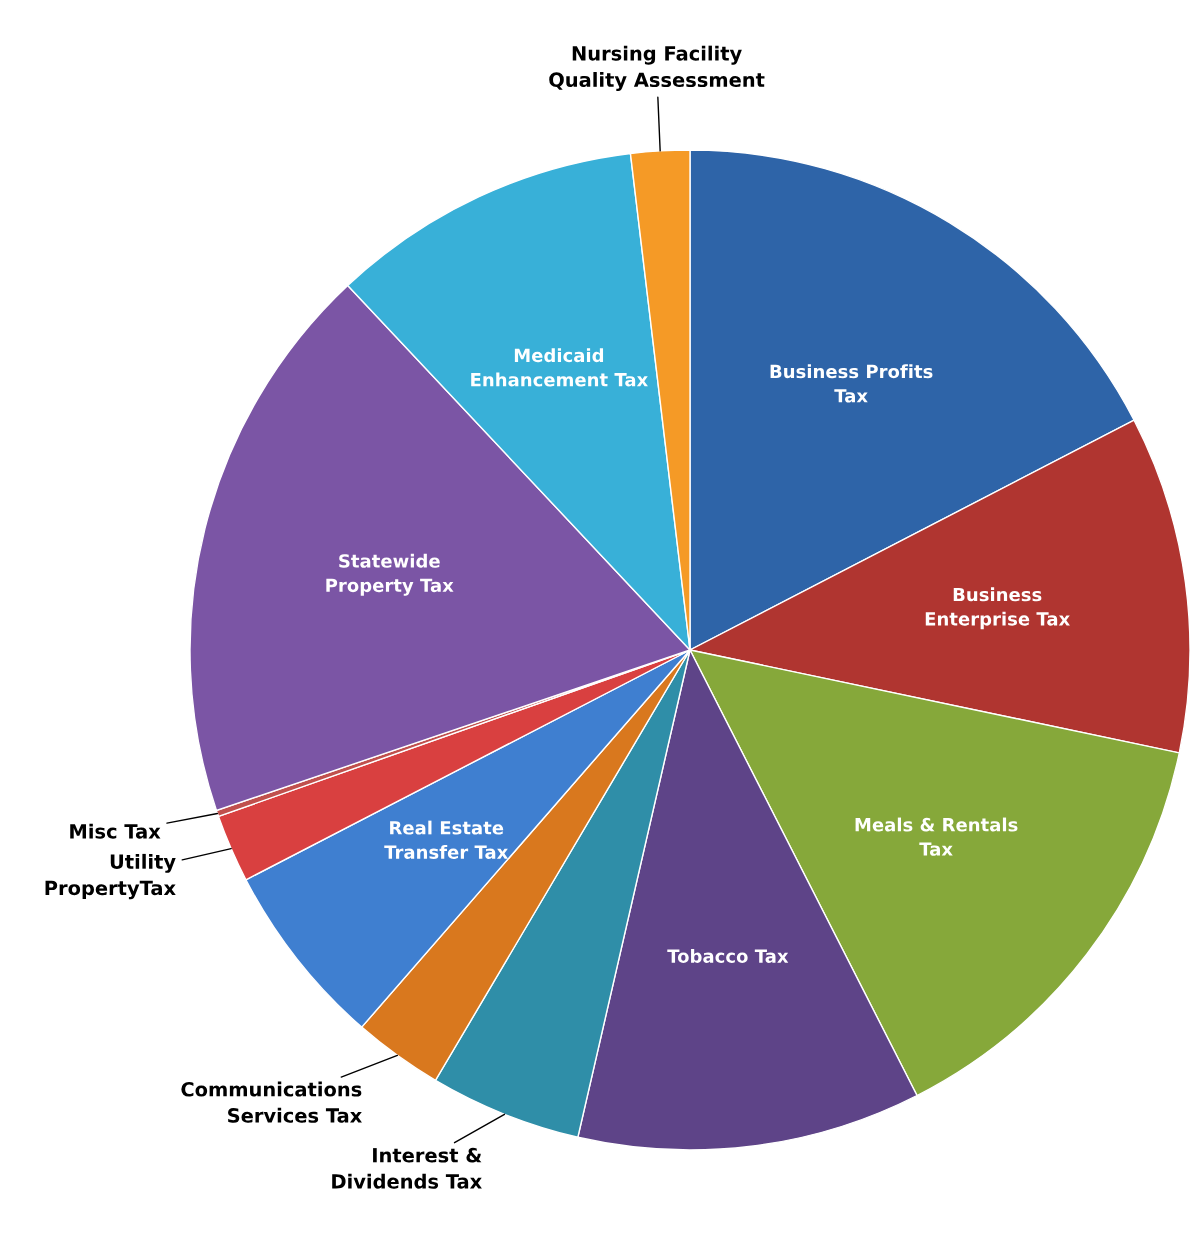  Describe the element at coordinates (271, 1102) in the screenshot. I see `slice-label: Communications Services Tax` at that location.